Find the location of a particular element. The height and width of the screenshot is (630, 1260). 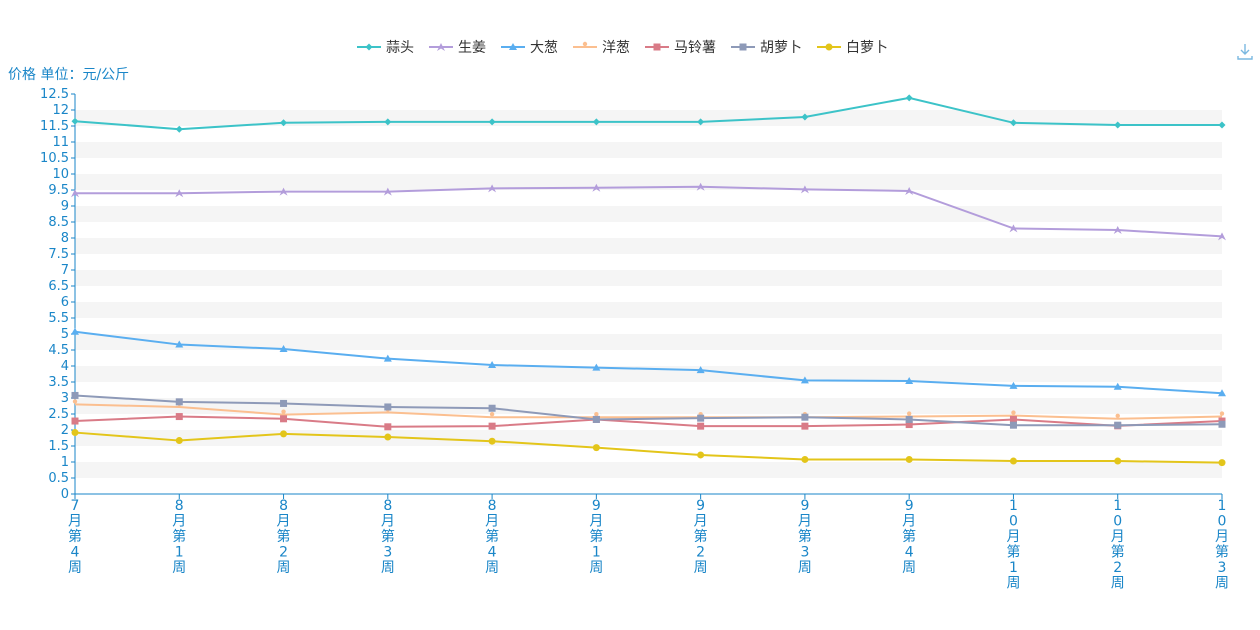

y-tick-label: 0 is located at coordinates (65, 494).